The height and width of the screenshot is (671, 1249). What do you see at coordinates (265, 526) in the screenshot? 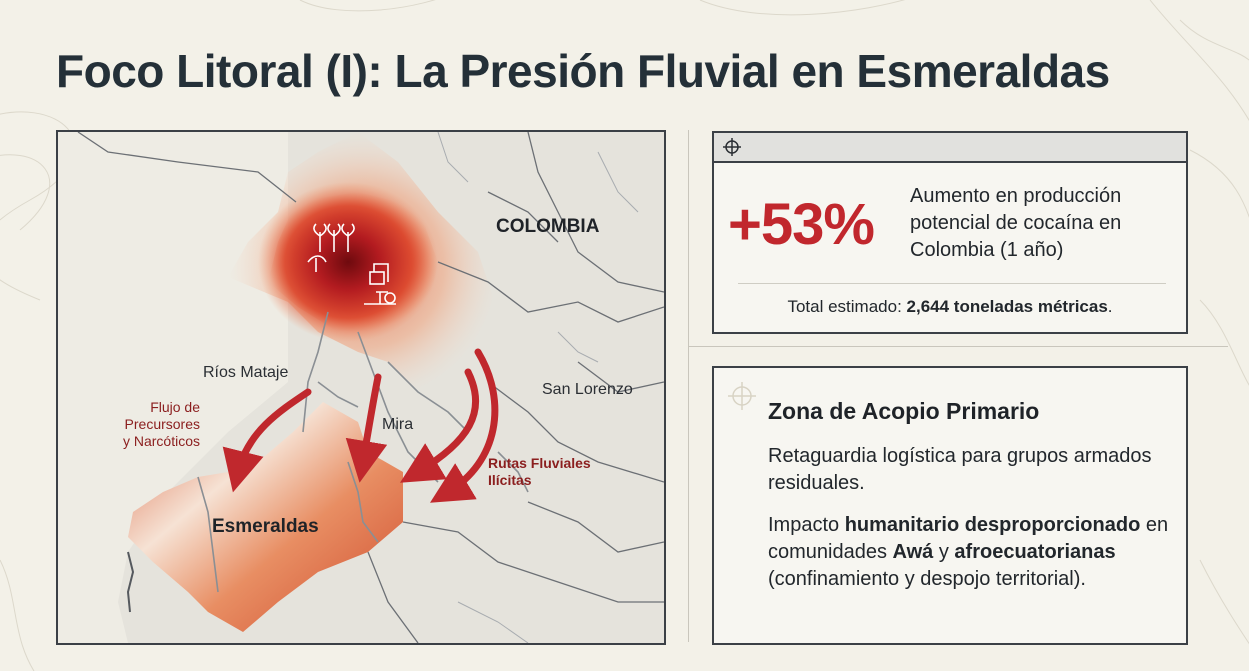
I see `label-esmeraldas: Esmeraldas` at bounding box center [265, 526].